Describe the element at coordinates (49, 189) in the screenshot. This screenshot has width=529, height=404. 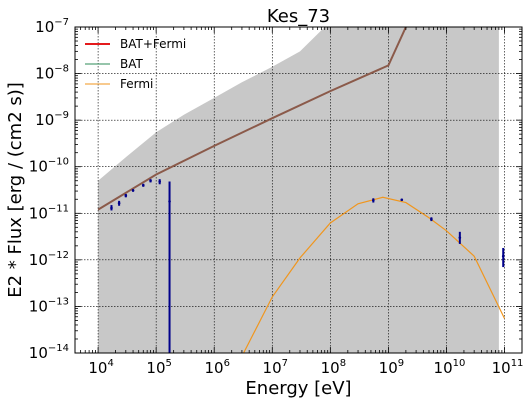
I see `y-tick-labels: 10⁻¹⁴ 10⁻¹³ 10⁻¹² 10⁻¹¹ 10⁻¹⁰ 10⁻⁹ 10⁻⁸ 10⁻⁷` at that location.